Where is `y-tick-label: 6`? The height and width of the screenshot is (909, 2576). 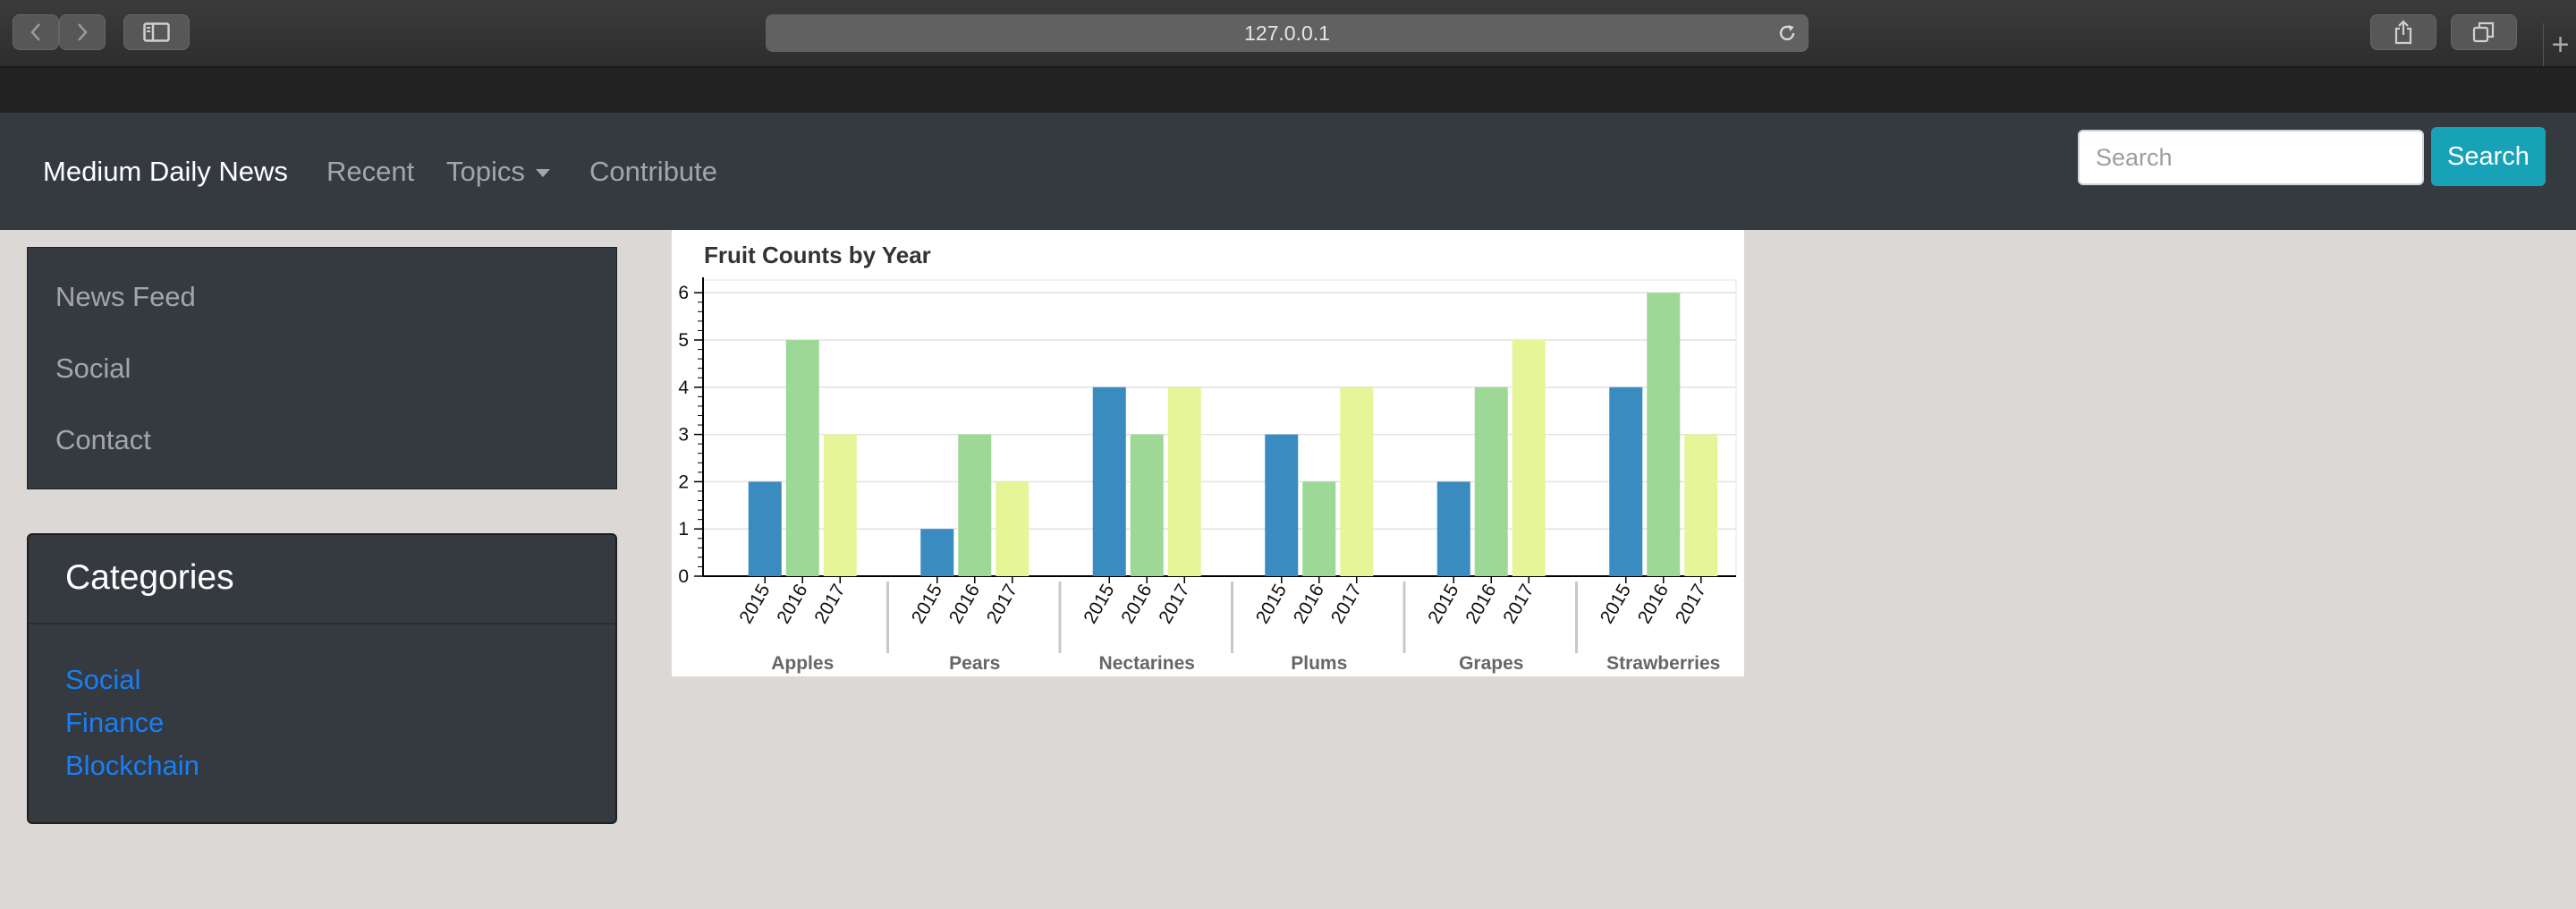
y-tick-label: 6 is located at coordinates (683, 293).